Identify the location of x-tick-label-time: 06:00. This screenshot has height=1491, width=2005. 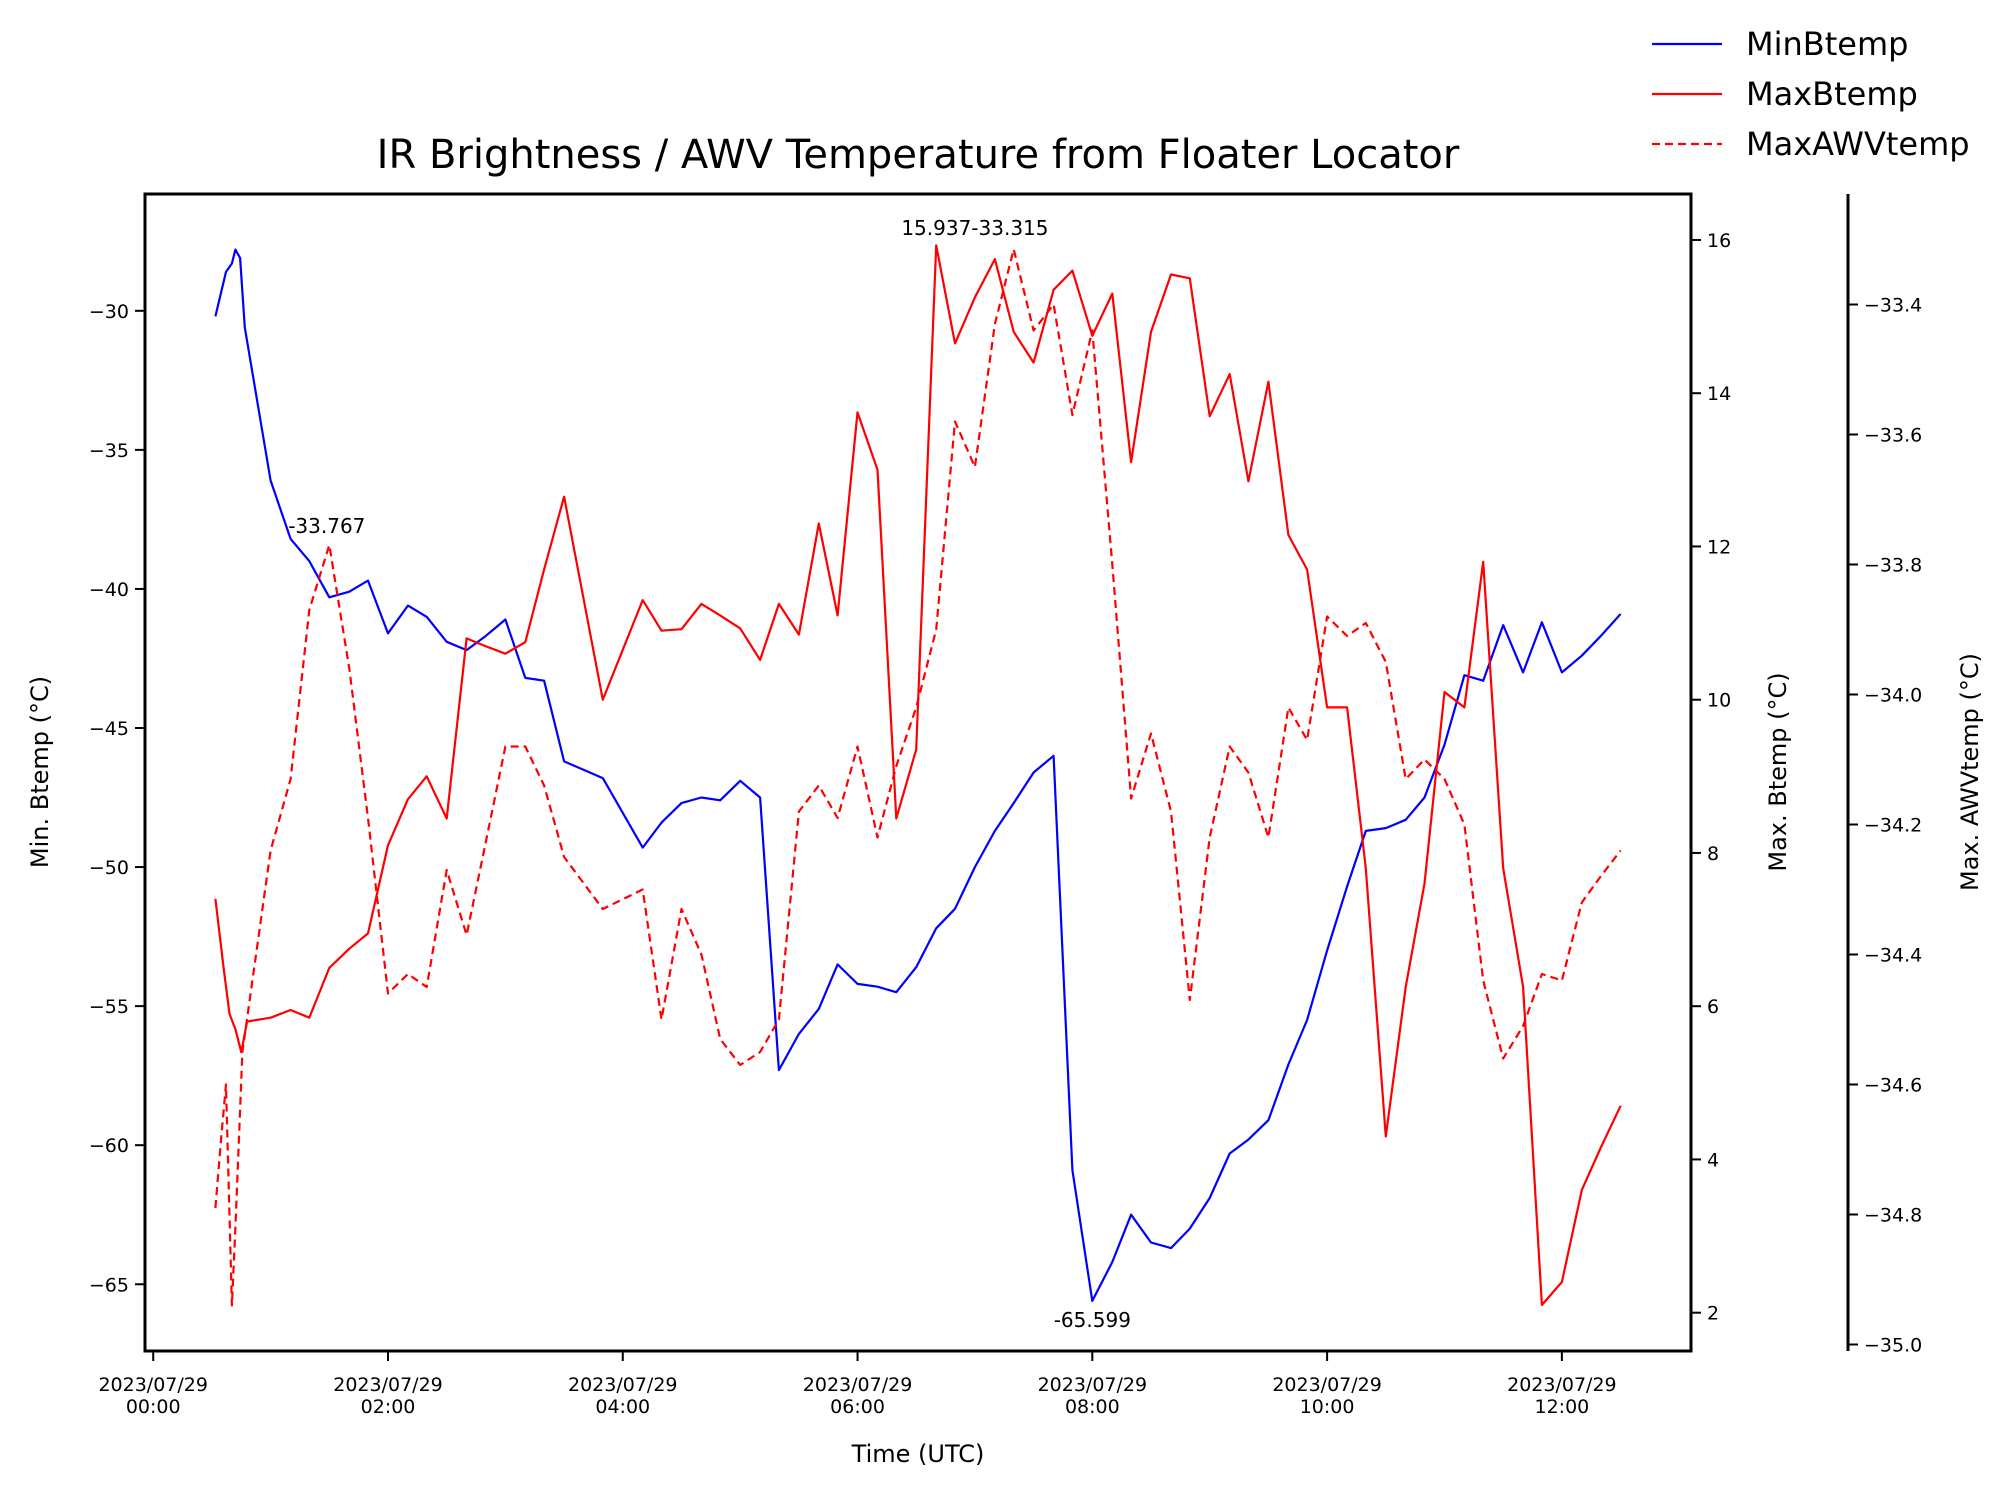
(857, 1407).